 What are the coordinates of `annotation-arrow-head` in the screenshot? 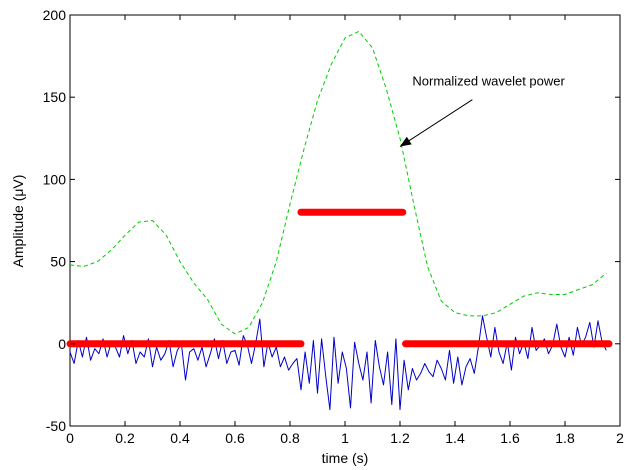 It's located at (406, 141).